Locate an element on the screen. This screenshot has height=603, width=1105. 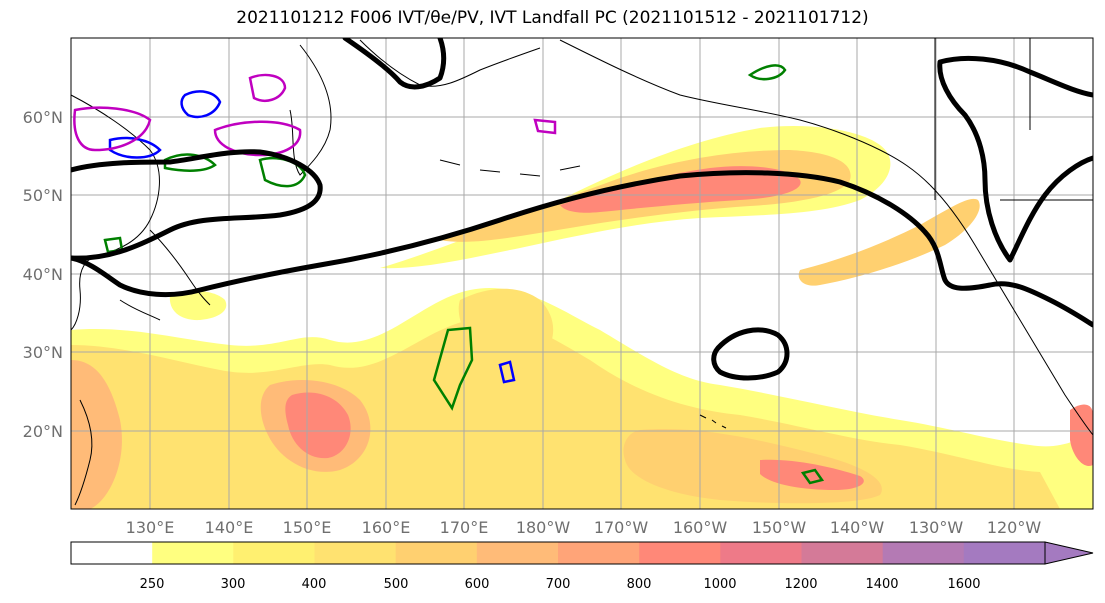
lon-label-130e: 130°E is located at coordinates (150, 527).